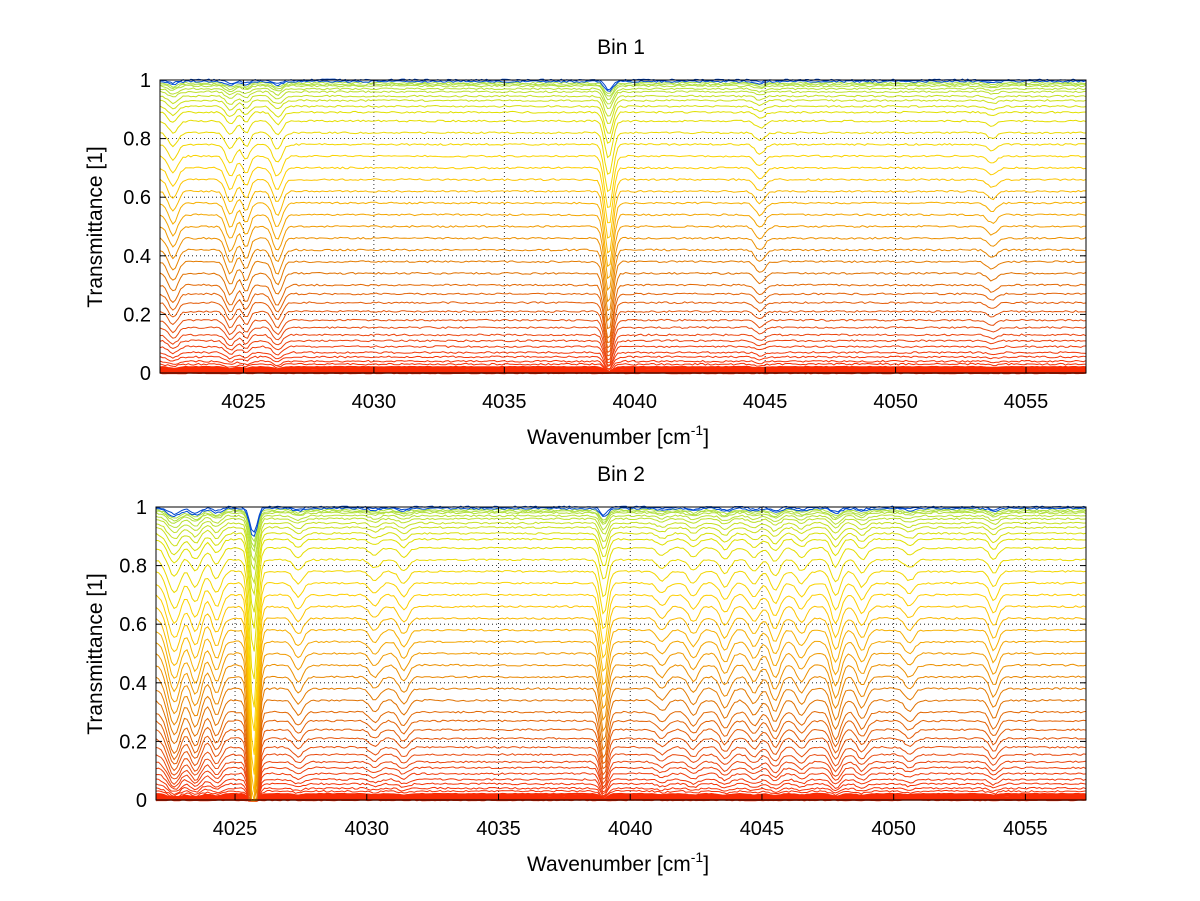 The width and height of the screenshot is (1200, 901). What do you see at coordinates (621, 47) in the screenshot?
I see `chart-title: Bin 1` at bounding box center [621, 47].